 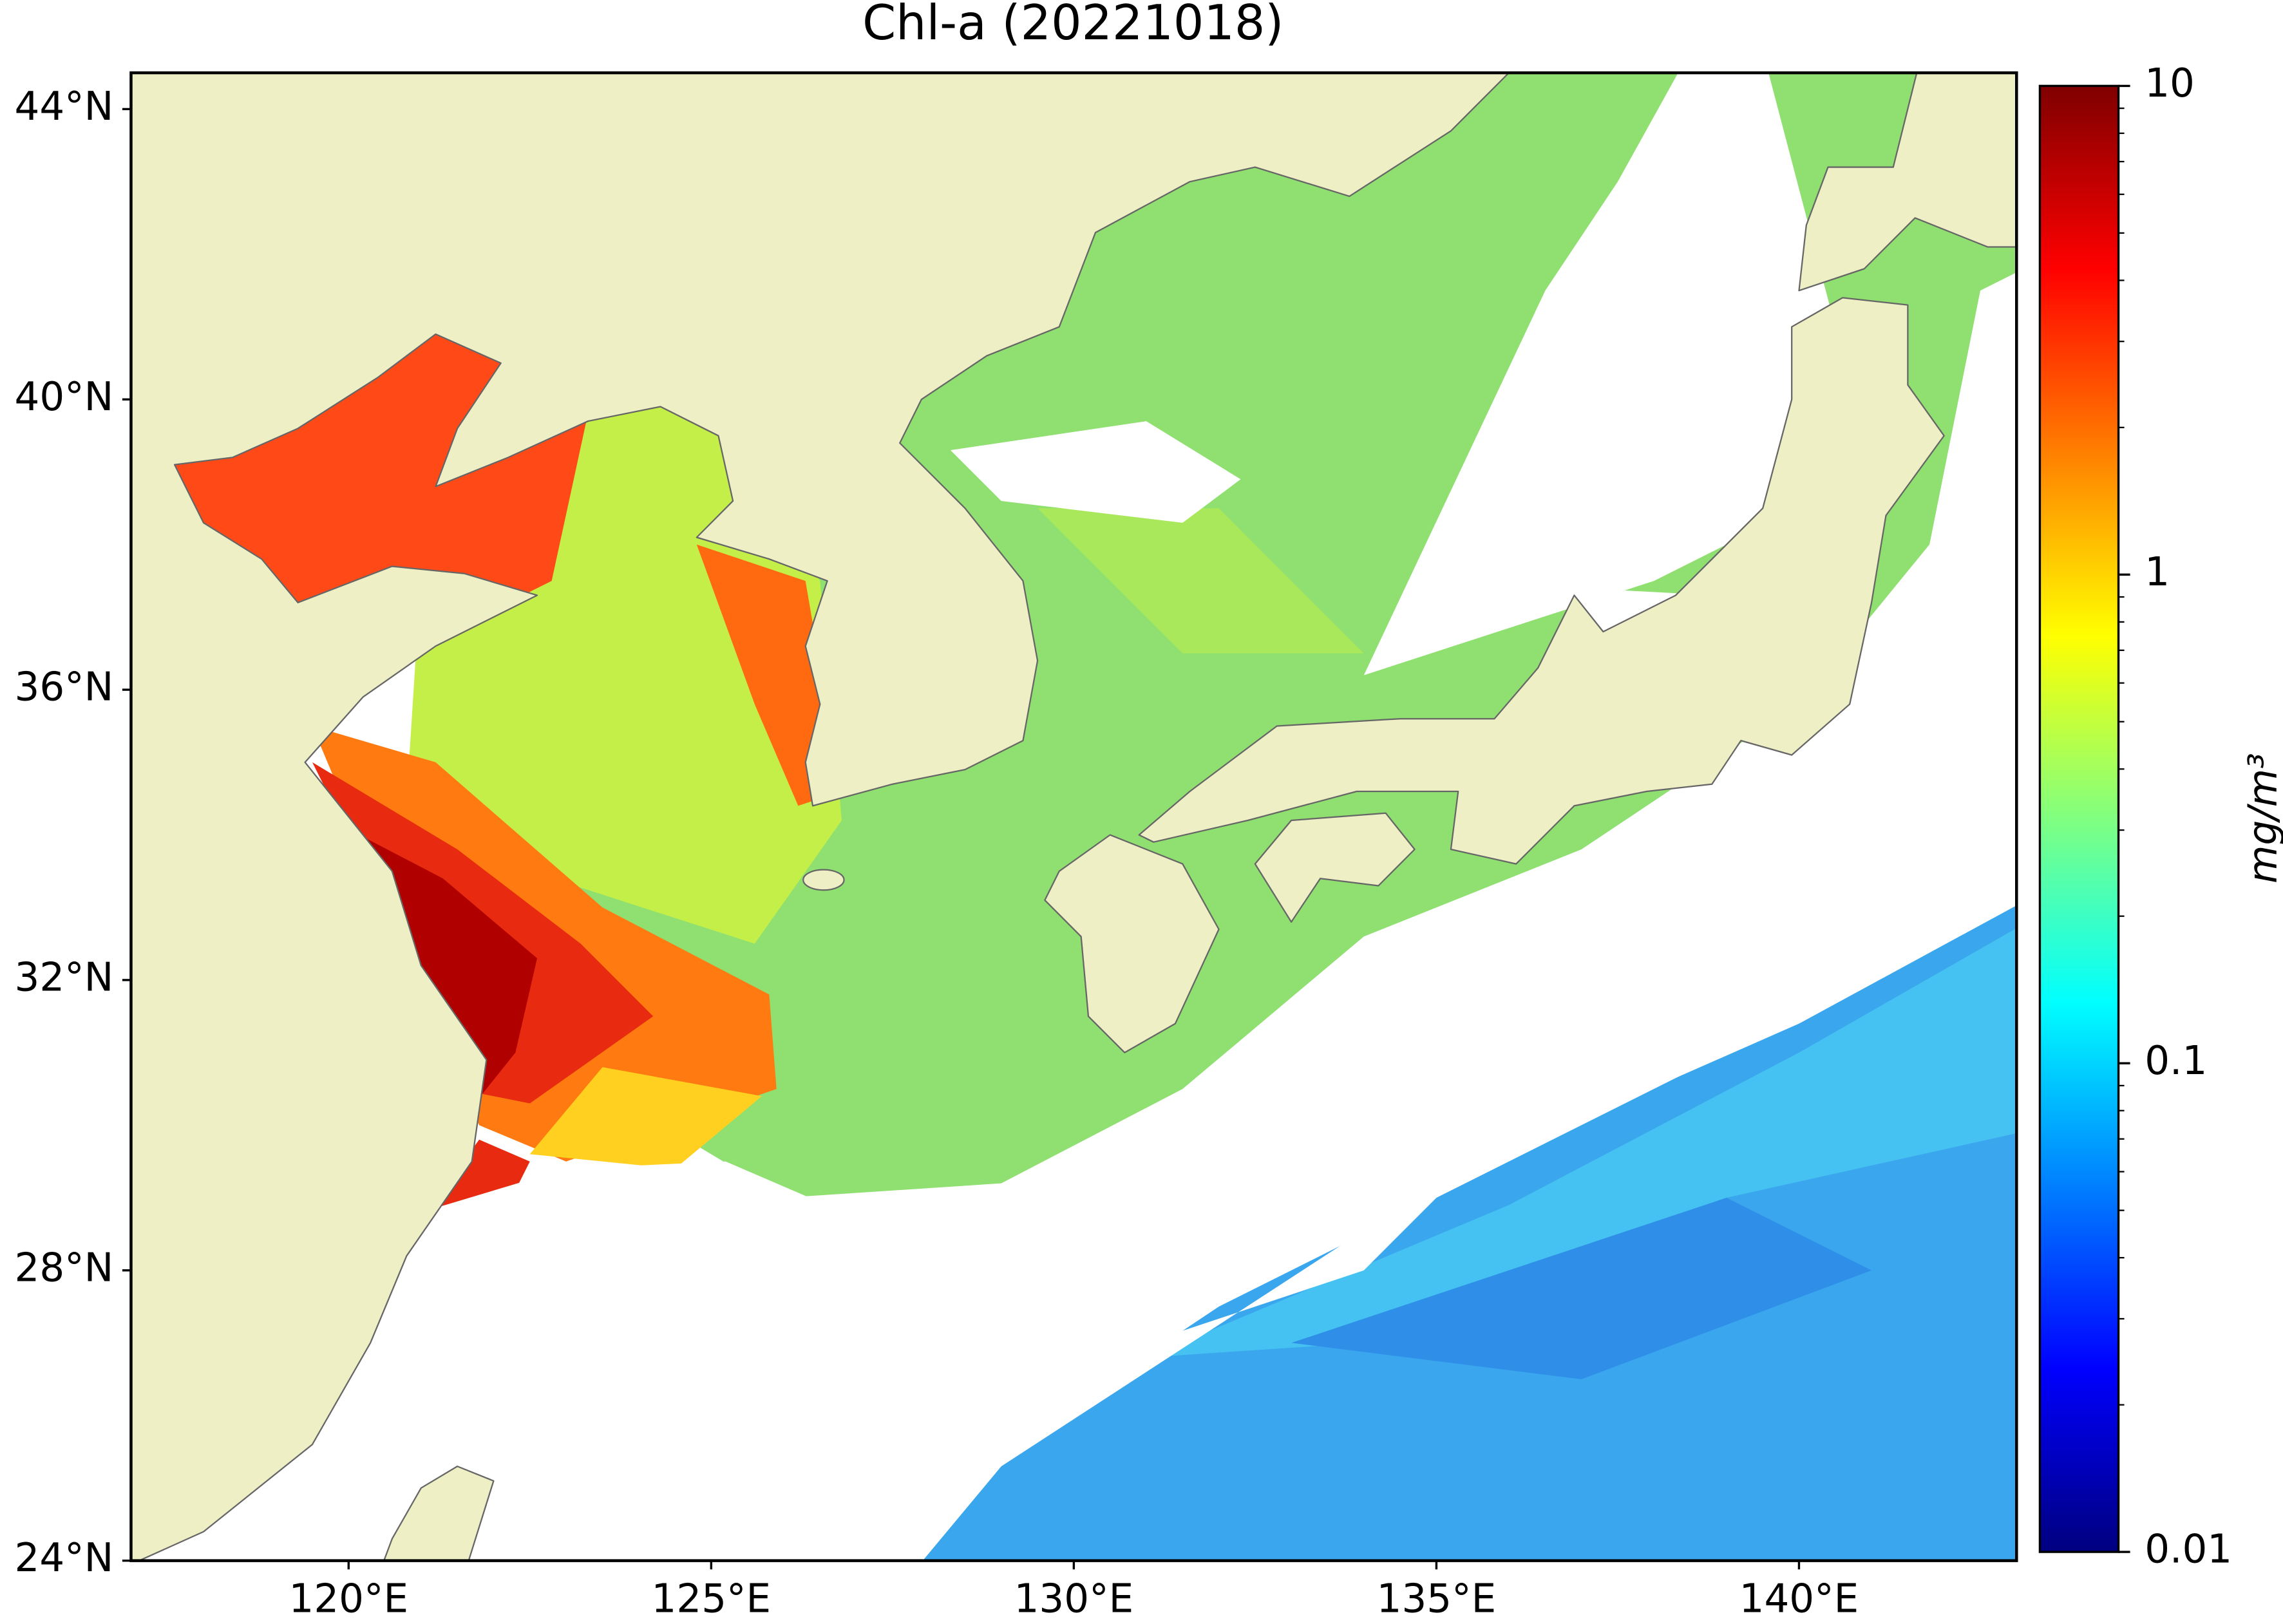 What do you see at coordinates (712, 1599) in the screenshot?
I see `x-tick-label: 125°E` at bounding box center [712, 1599].